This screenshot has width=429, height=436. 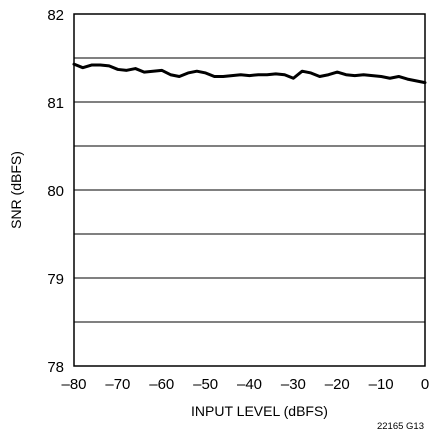 What do you see at coordinates (425, 384) in the screenshot?
I see `x-tick-label: 0` at bounding box center [425, 384].